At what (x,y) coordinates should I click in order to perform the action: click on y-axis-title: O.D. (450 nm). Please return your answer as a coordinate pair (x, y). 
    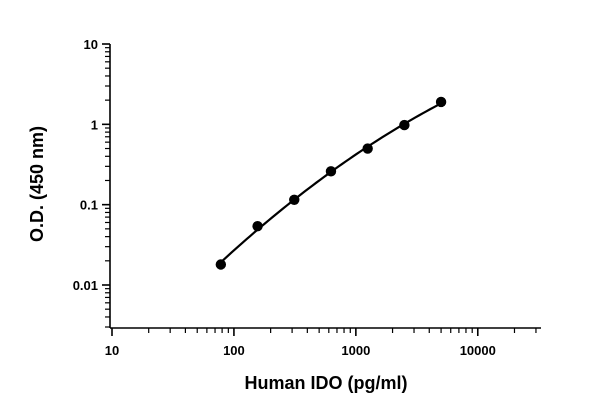
    Looking at the image, I should click on (37, 184).